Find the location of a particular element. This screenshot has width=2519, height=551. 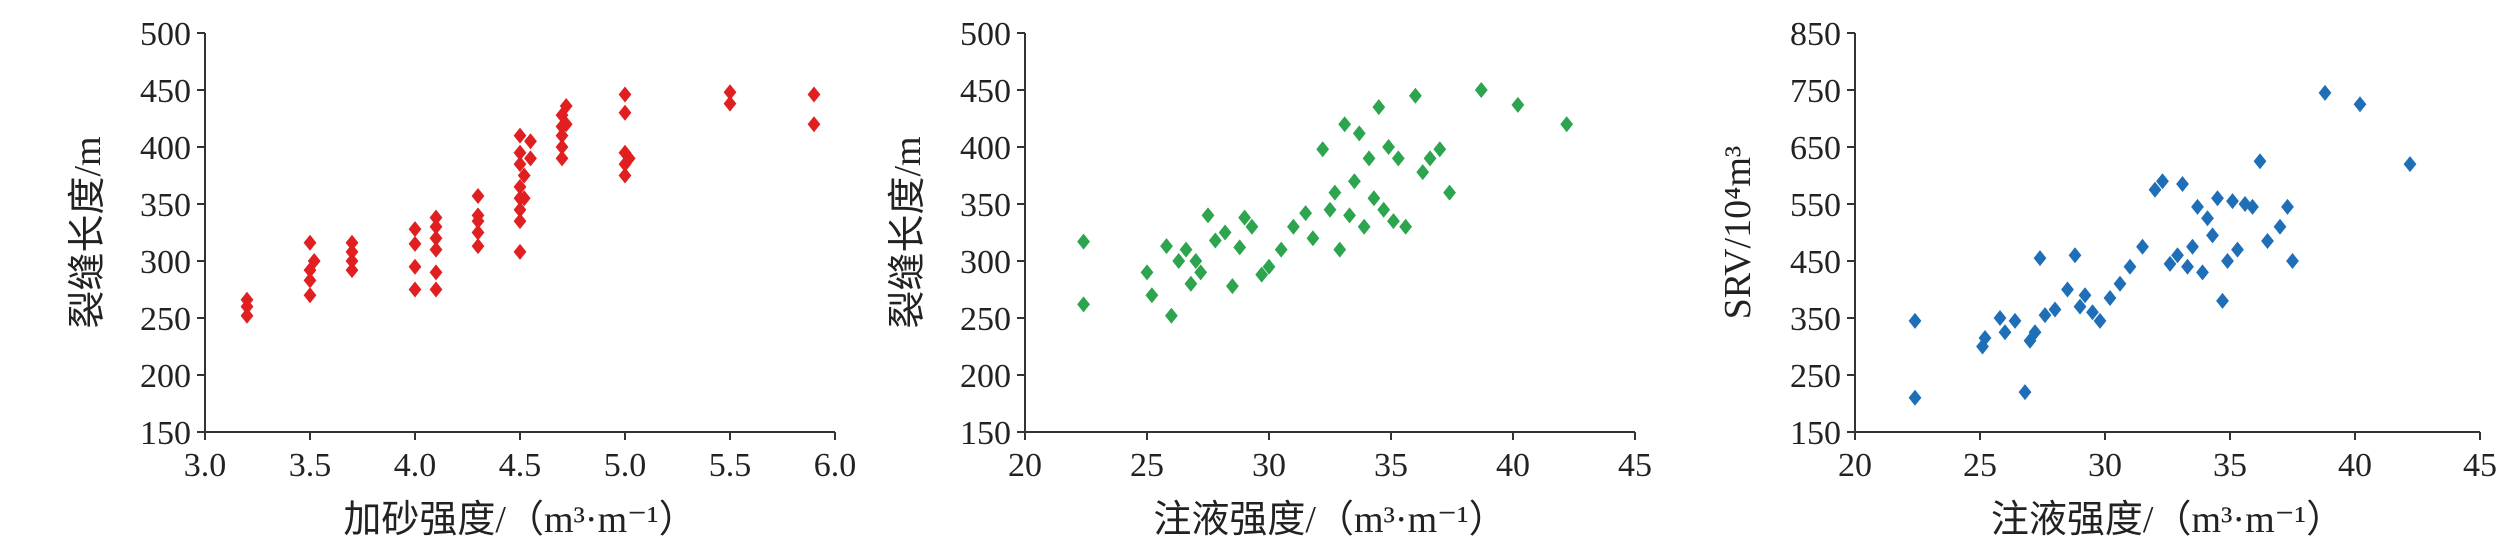

y-tick-label: 650 is located at coordinates (1815, 148).